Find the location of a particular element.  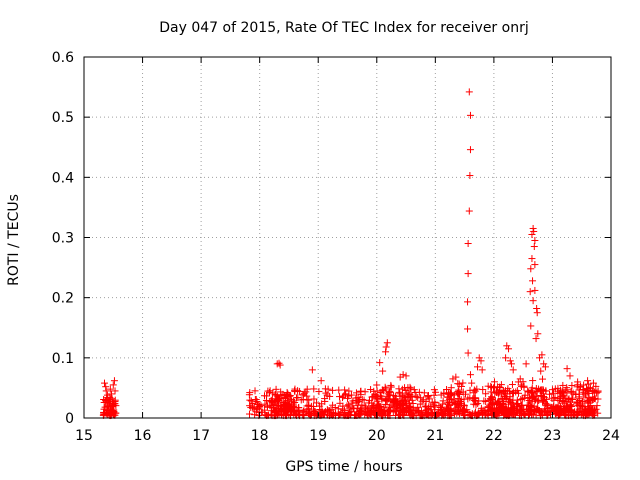

y-tick-label: 0.2 is located at coordinates (63, 299).